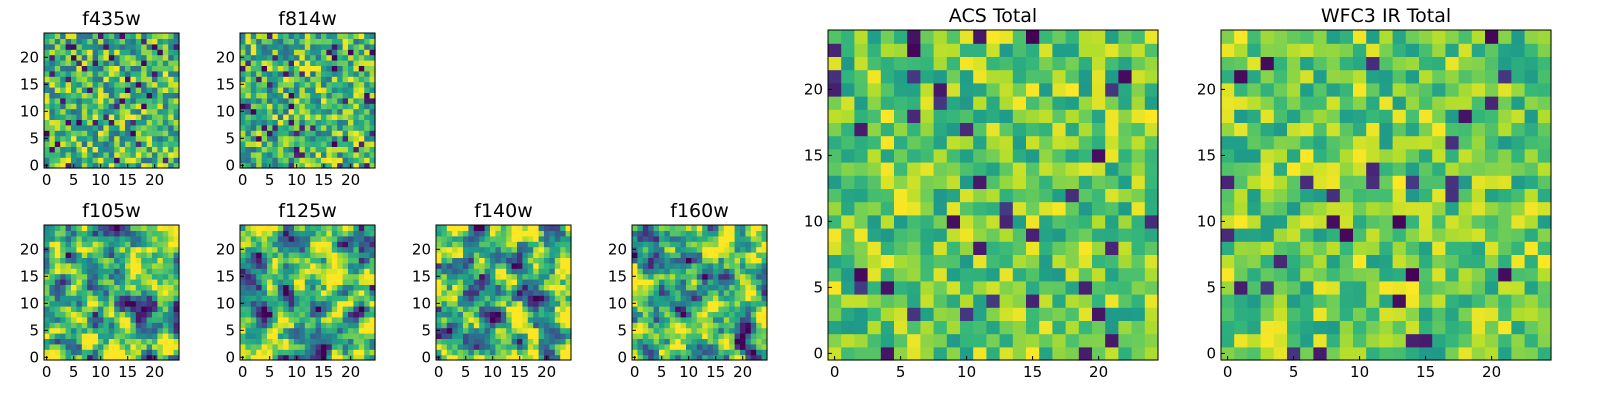  I want to click on y-tick-label: 5, so click(34, 330).